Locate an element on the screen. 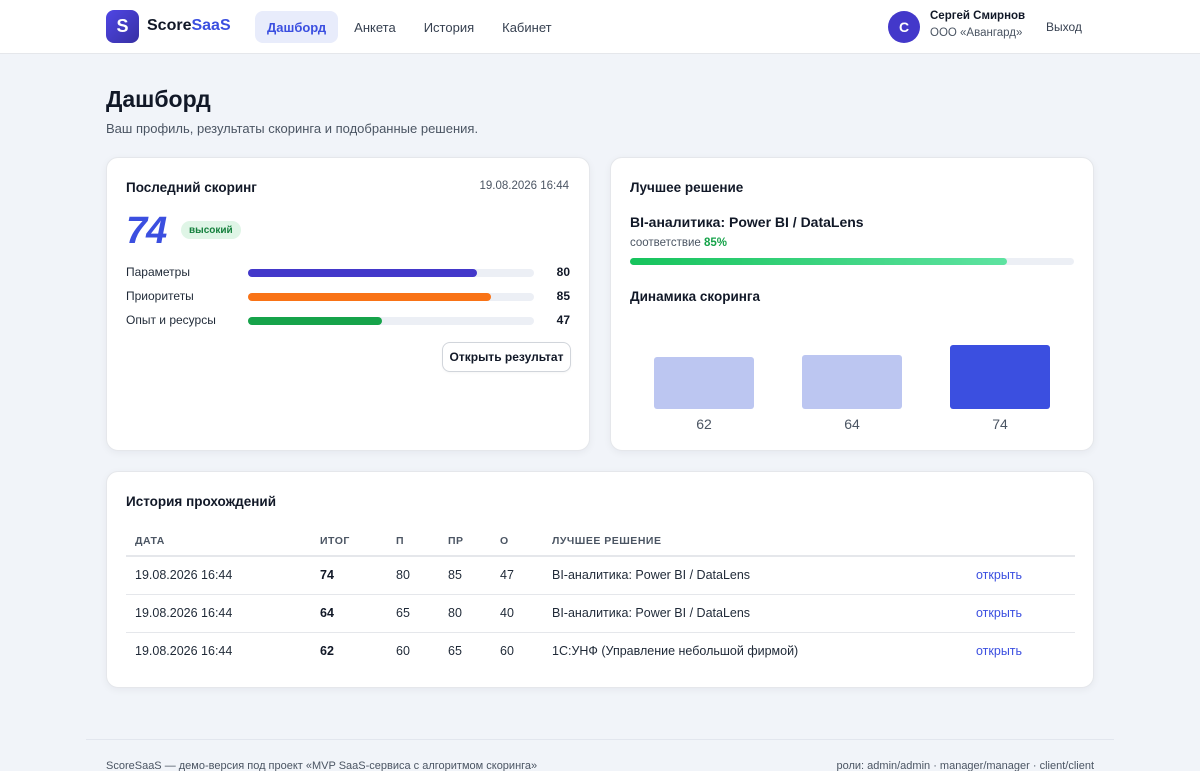 The image size is (1200, 771). brand-name: ScoreSaaS is located at coordinates (189, 26).